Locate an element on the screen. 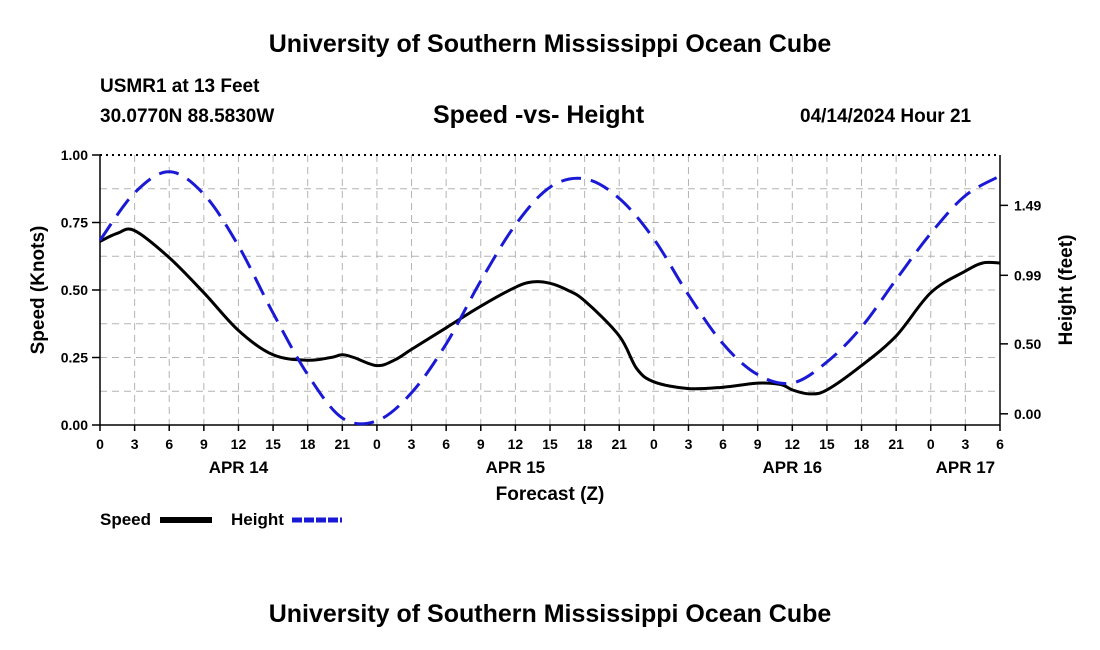 The image size is (1100, 650). y-axis-title-right: Height (feet) is located at coordinates (1066, 290).